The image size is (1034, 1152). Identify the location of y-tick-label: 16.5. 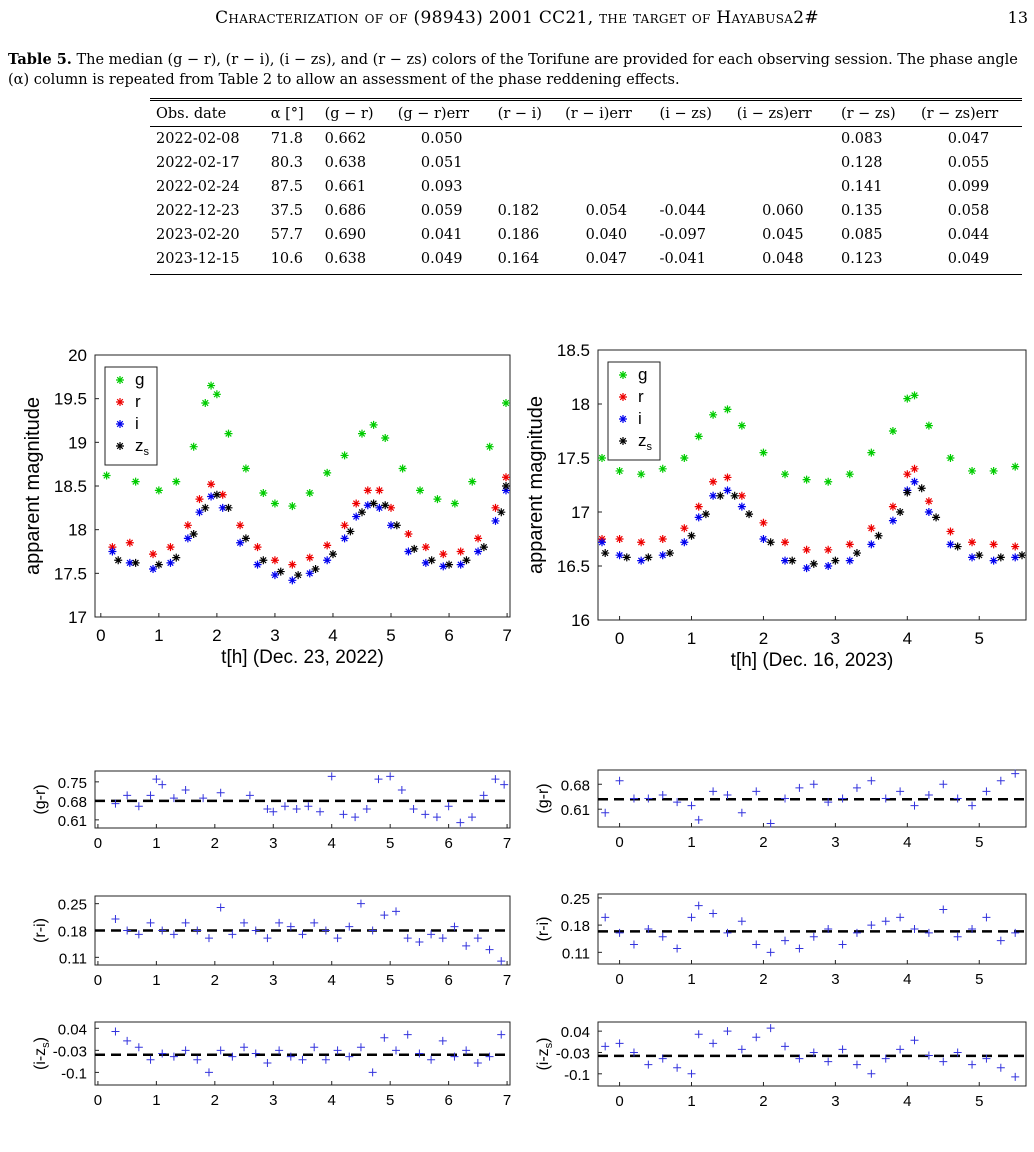
(573, 566).